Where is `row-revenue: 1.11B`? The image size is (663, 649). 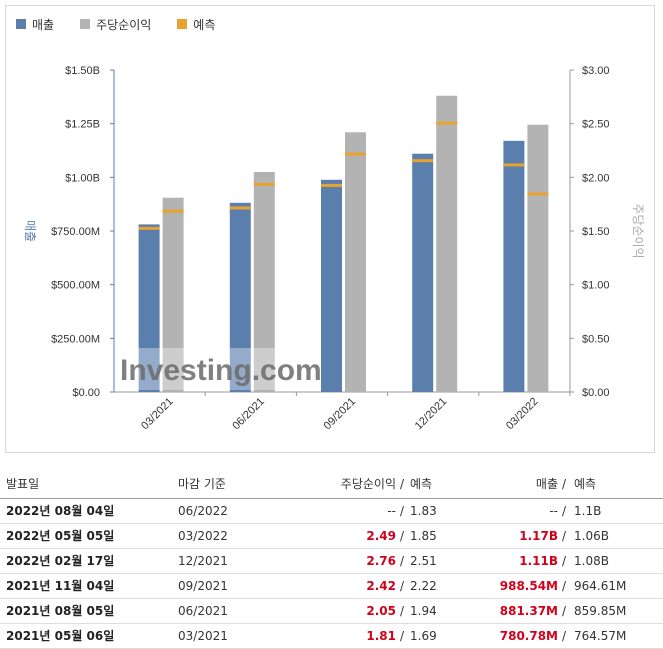 row-revenue: 1.11B is located at coordinates (538, 561).